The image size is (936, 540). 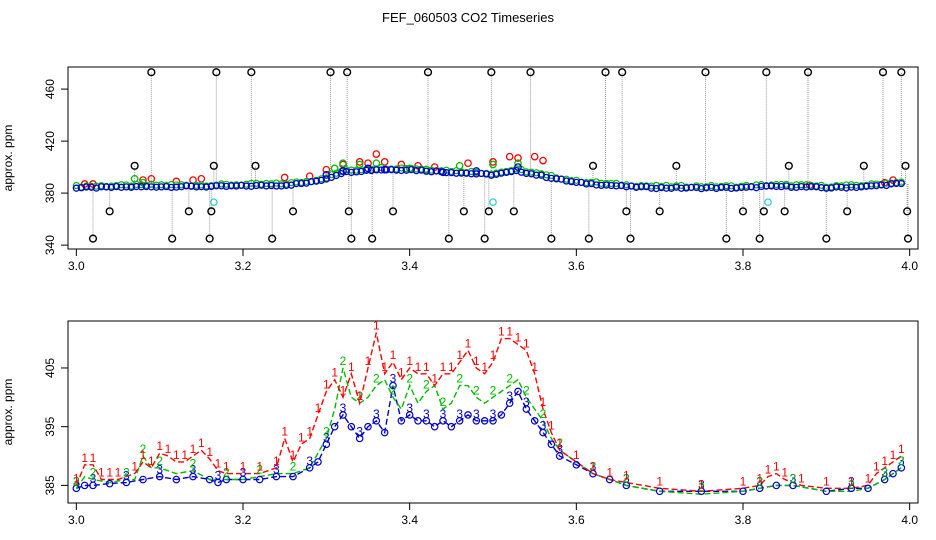 I want to click on bottom-x-tick-label: 3.6, so click(x=576, y=520).